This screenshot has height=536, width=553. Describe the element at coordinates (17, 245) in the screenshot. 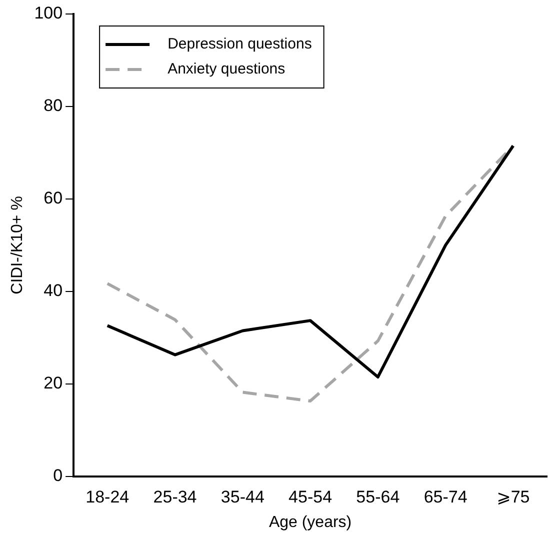

I see `y-axis-title: CIDI-/K10+ %` at that location.